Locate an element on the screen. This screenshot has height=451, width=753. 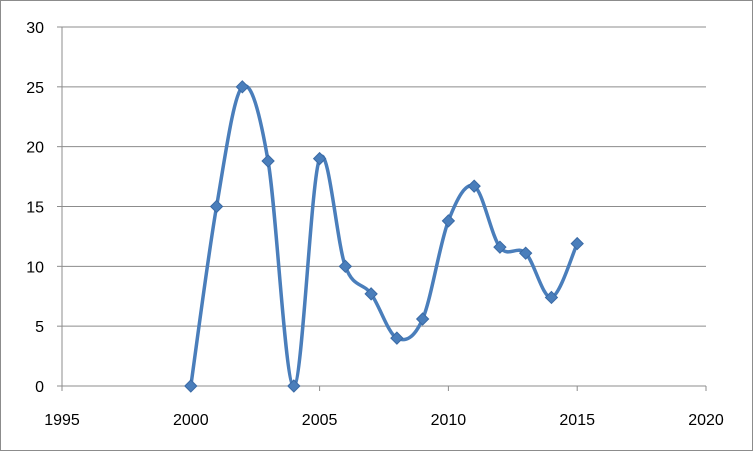
x-tick-label-2010: 2010 is located at coordinates (449, 420).